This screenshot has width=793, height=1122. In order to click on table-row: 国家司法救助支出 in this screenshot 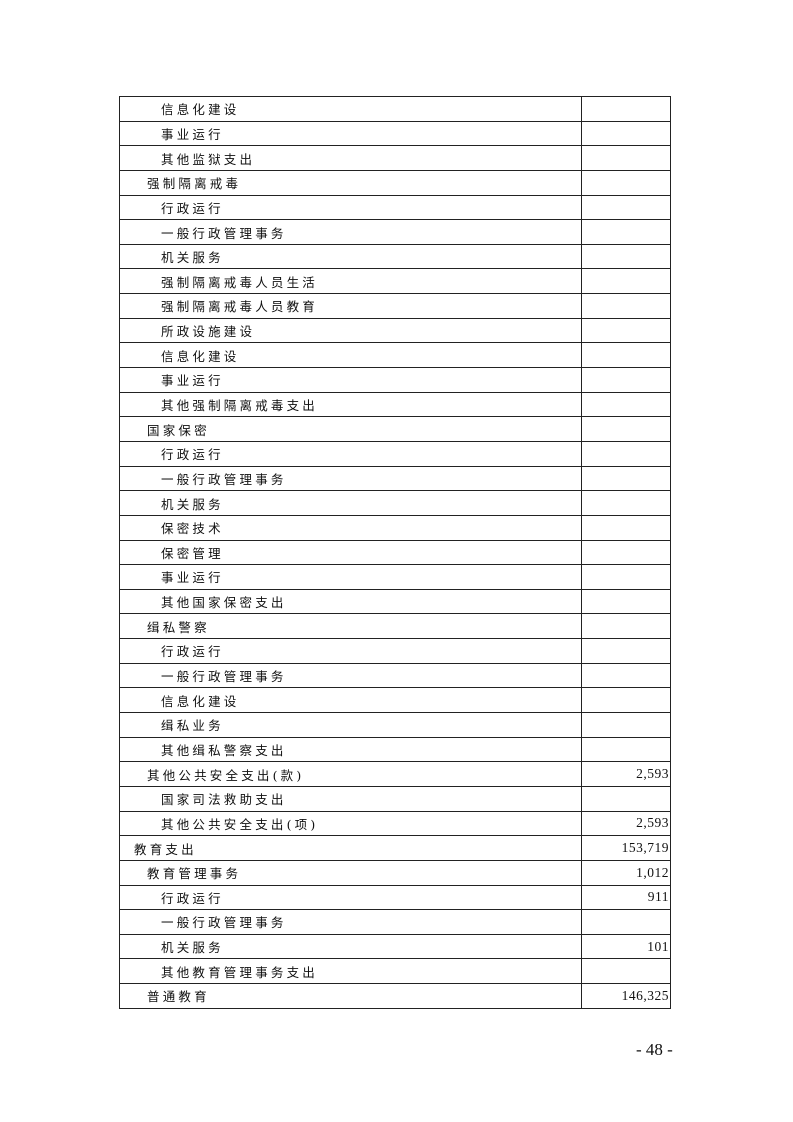, I will do `click(395, 798)`.